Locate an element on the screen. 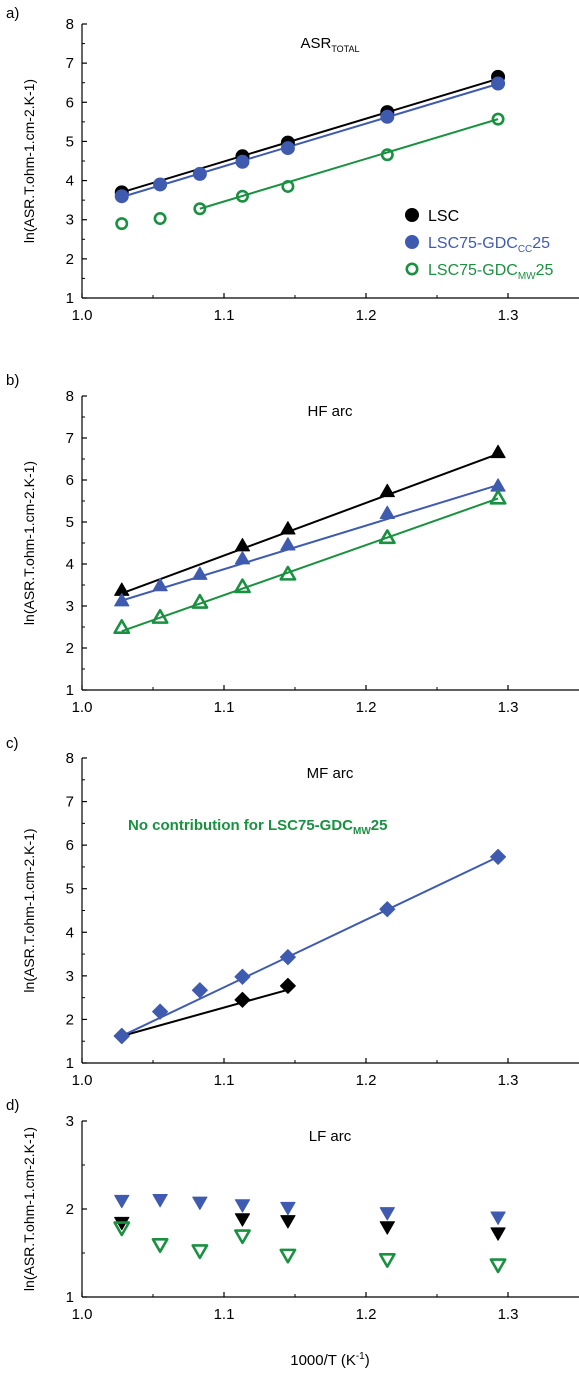 Image resolution: width=579 pixels, height=1384 pixels. y-tick-label-0-1: 2 is located at coordinates (70, 259).